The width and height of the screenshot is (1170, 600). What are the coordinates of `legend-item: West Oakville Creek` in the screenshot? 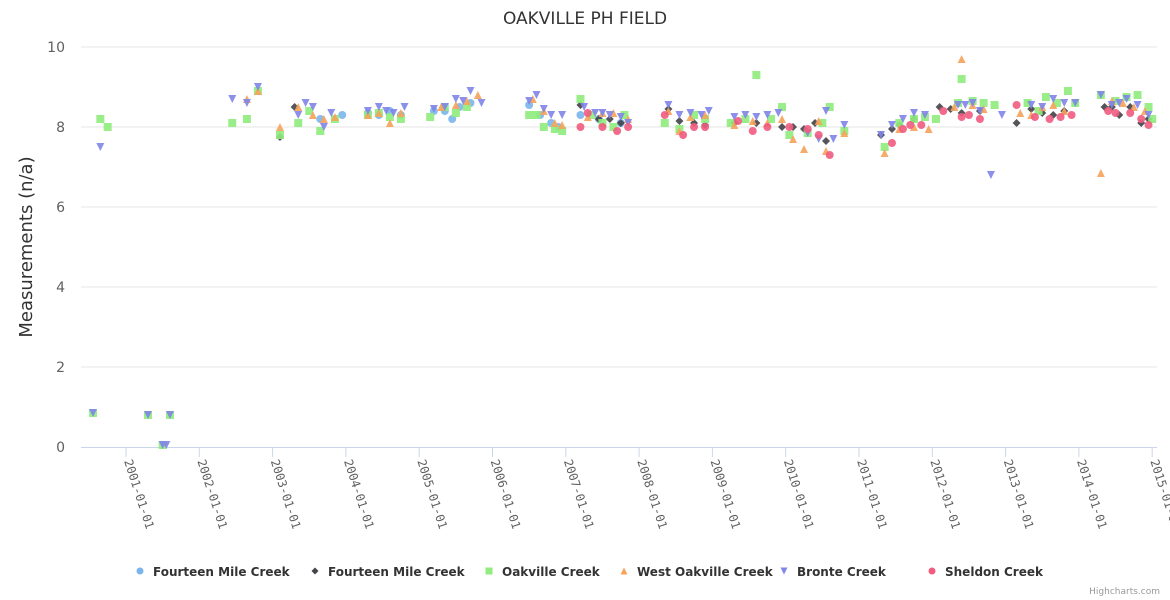 It's located at (697, 572).